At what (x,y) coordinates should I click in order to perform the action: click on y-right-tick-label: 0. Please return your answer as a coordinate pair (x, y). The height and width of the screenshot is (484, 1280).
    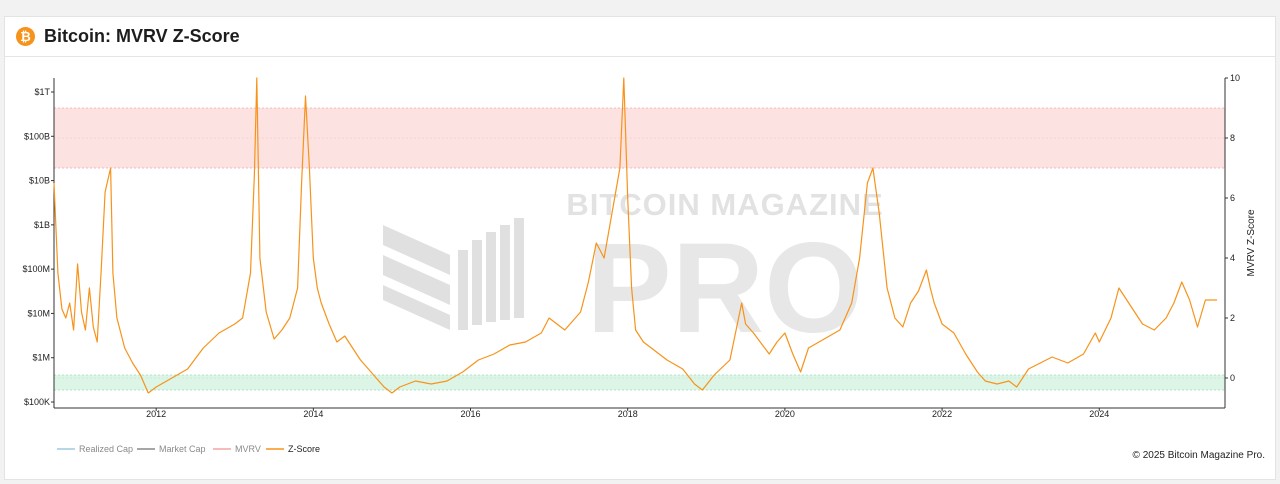
    Looking at the image, I should click on (1232, 378).